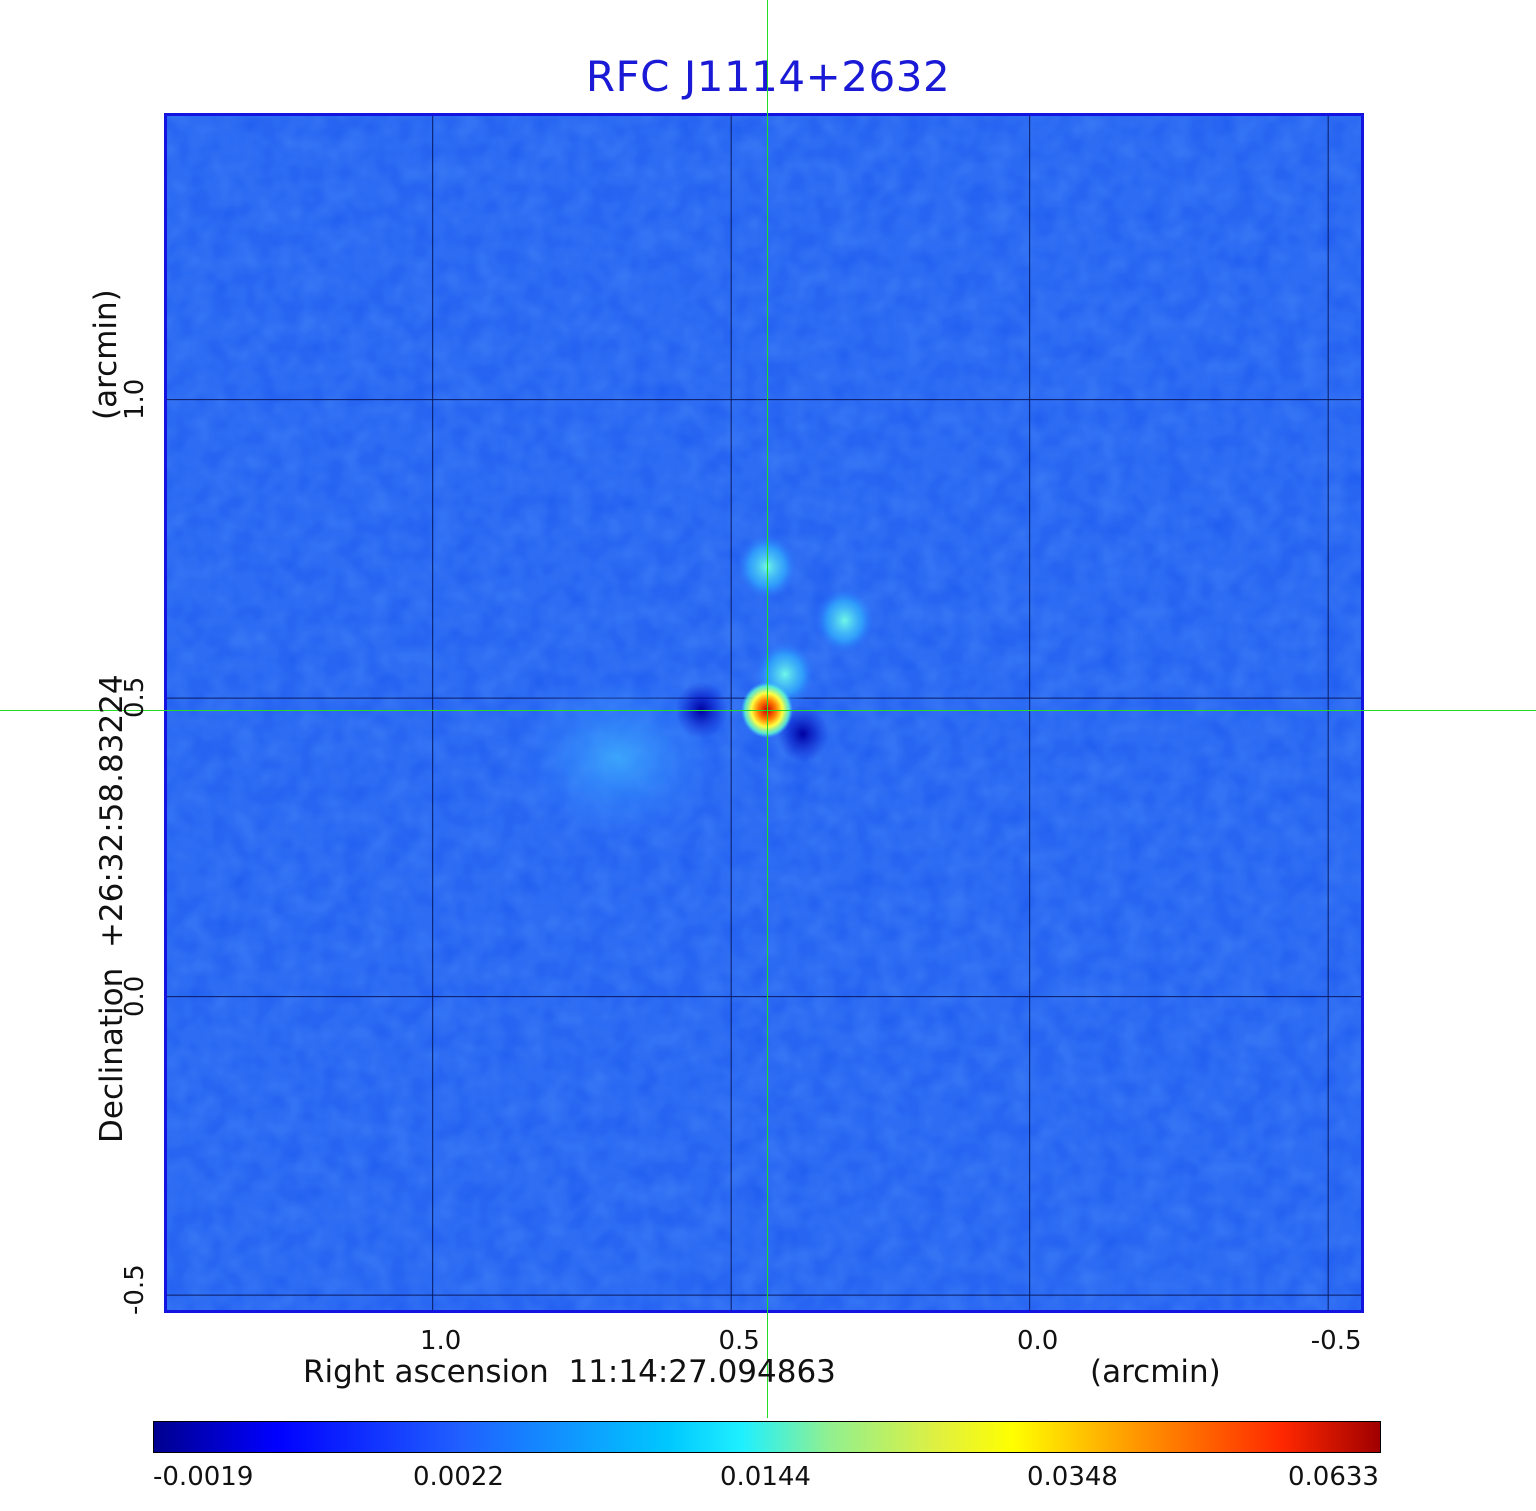  What do you see at coordinates (106, 354) in the screenshot?
I see `y-axis-unit: (arcmin)` at bounding box center [106, 354].